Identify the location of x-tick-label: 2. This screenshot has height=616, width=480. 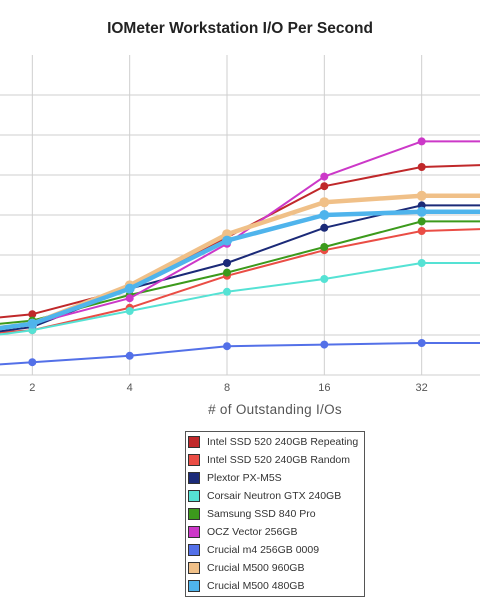
(32, 388).